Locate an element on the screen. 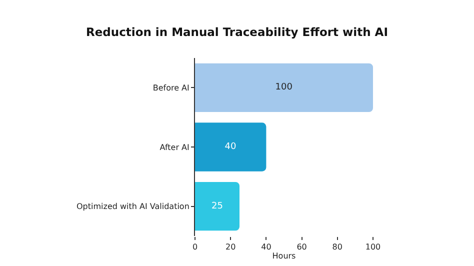 The width and height of the screenshot is (474, 266). data-label: 100 is located at coordinates (284, 87).